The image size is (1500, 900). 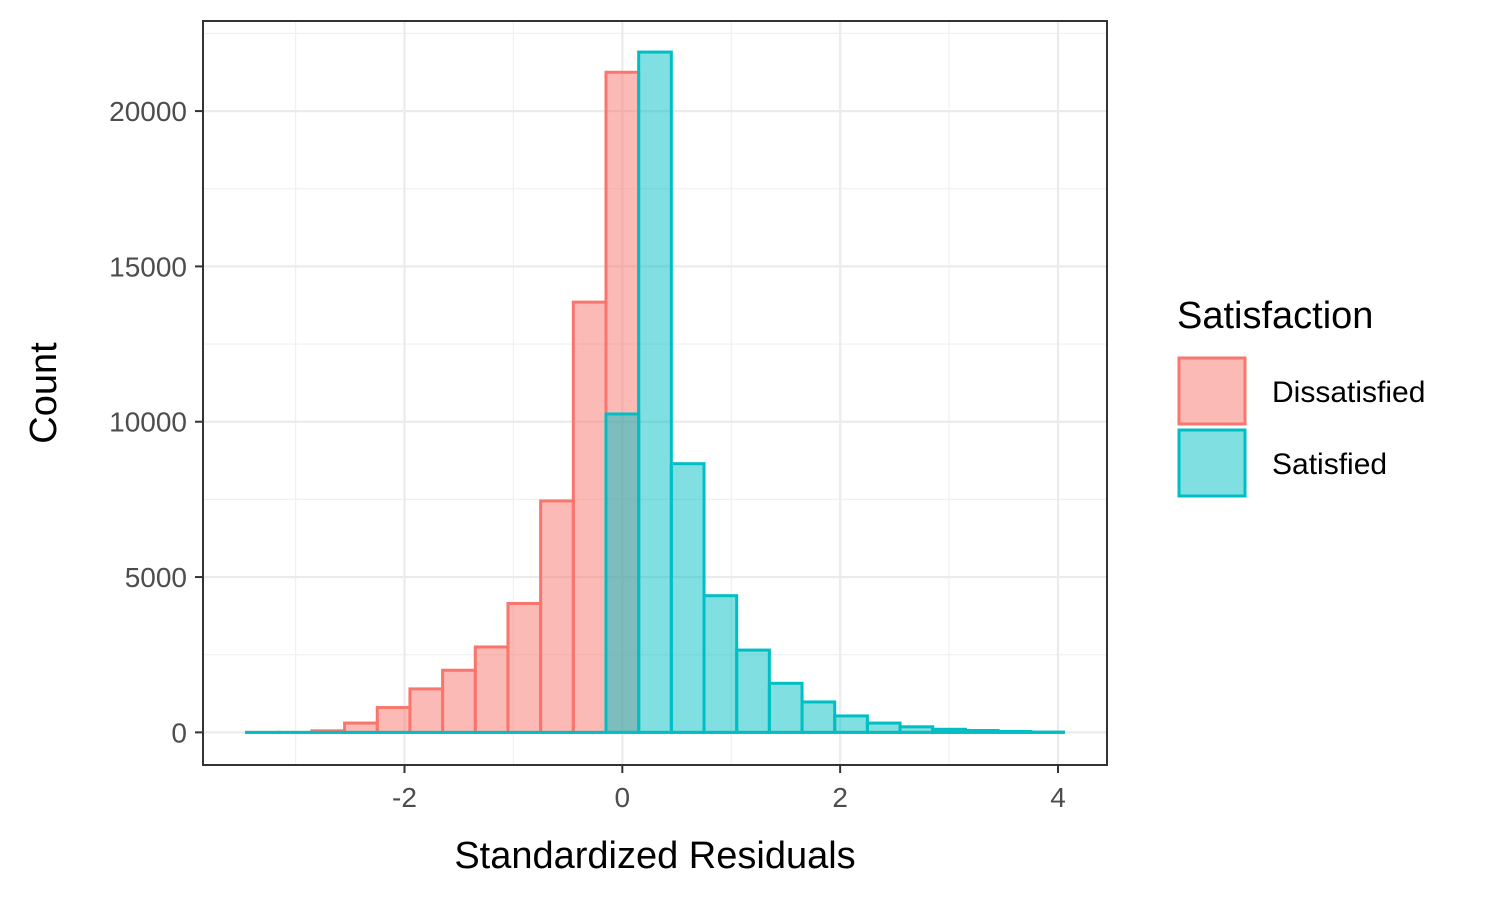 I want to click on legend-label-satisfied: Satisfied, so click(x=1329, y=464).